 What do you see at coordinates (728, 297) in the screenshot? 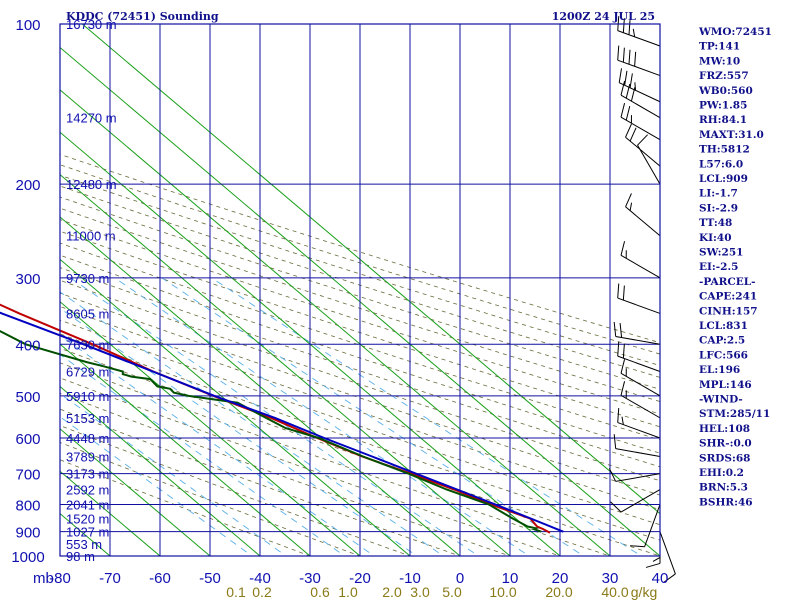
I see `stat-line: CAPE:241` at bounding box center [728, 297].